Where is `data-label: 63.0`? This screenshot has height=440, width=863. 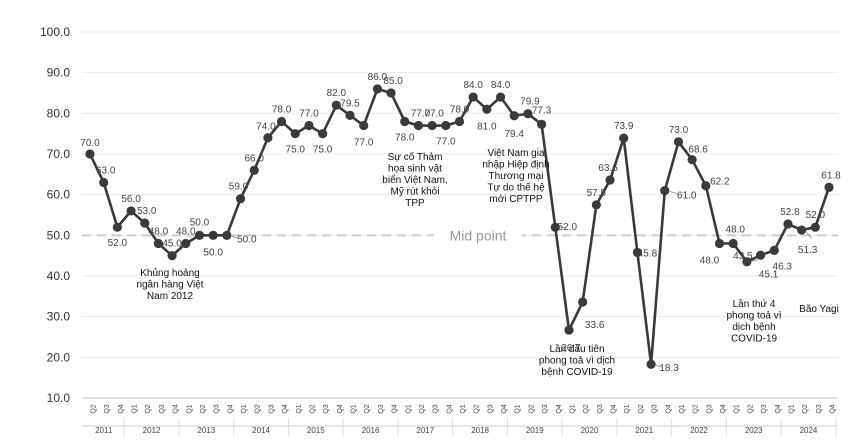
data-label: 63.0 is located at coordinates (106, 170).